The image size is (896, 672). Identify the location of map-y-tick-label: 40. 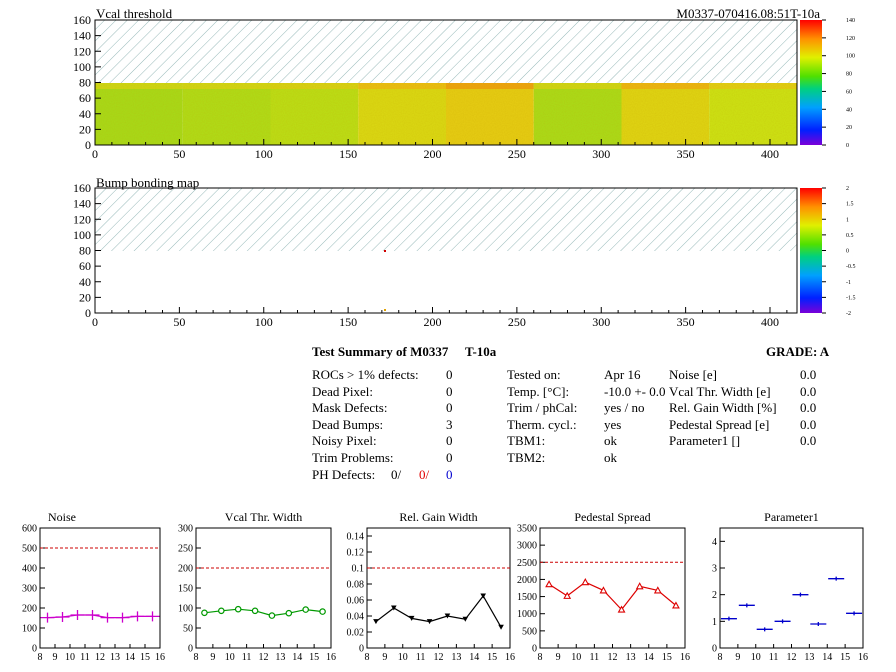
(85, 282).